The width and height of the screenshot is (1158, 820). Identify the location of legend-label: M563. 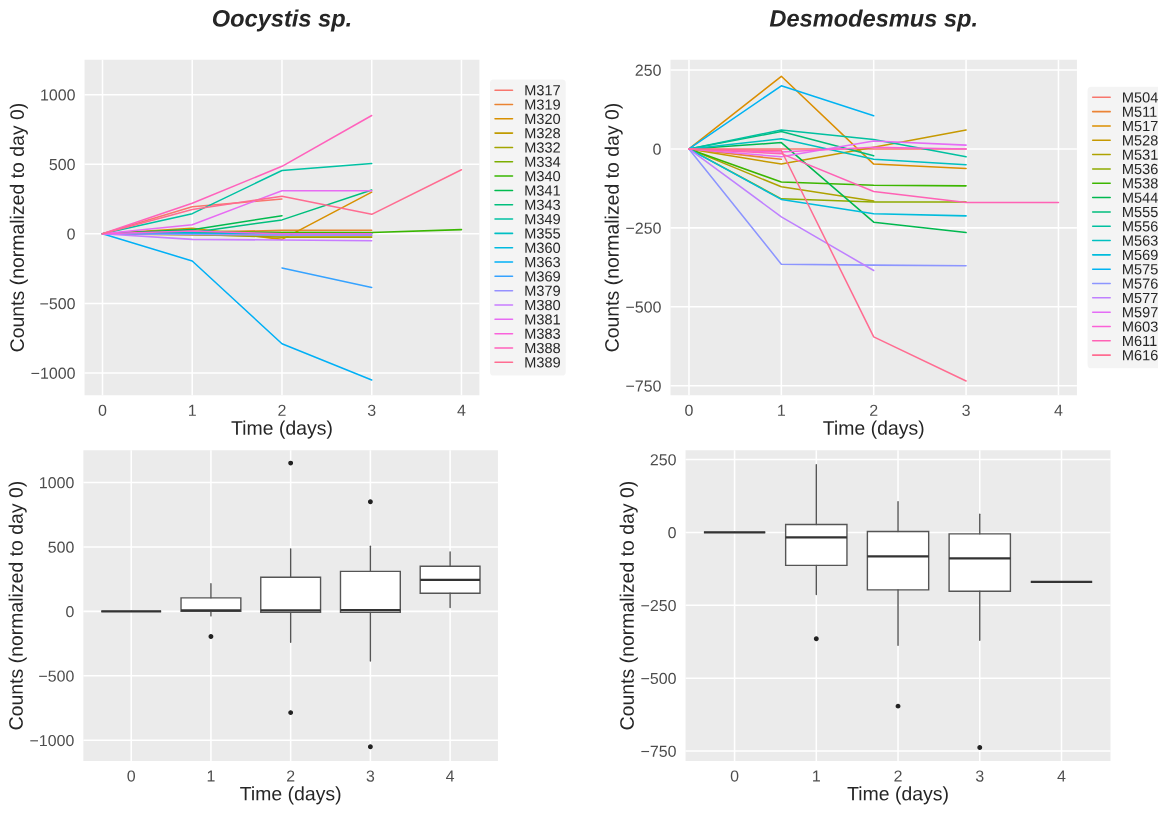
(1140, 240).